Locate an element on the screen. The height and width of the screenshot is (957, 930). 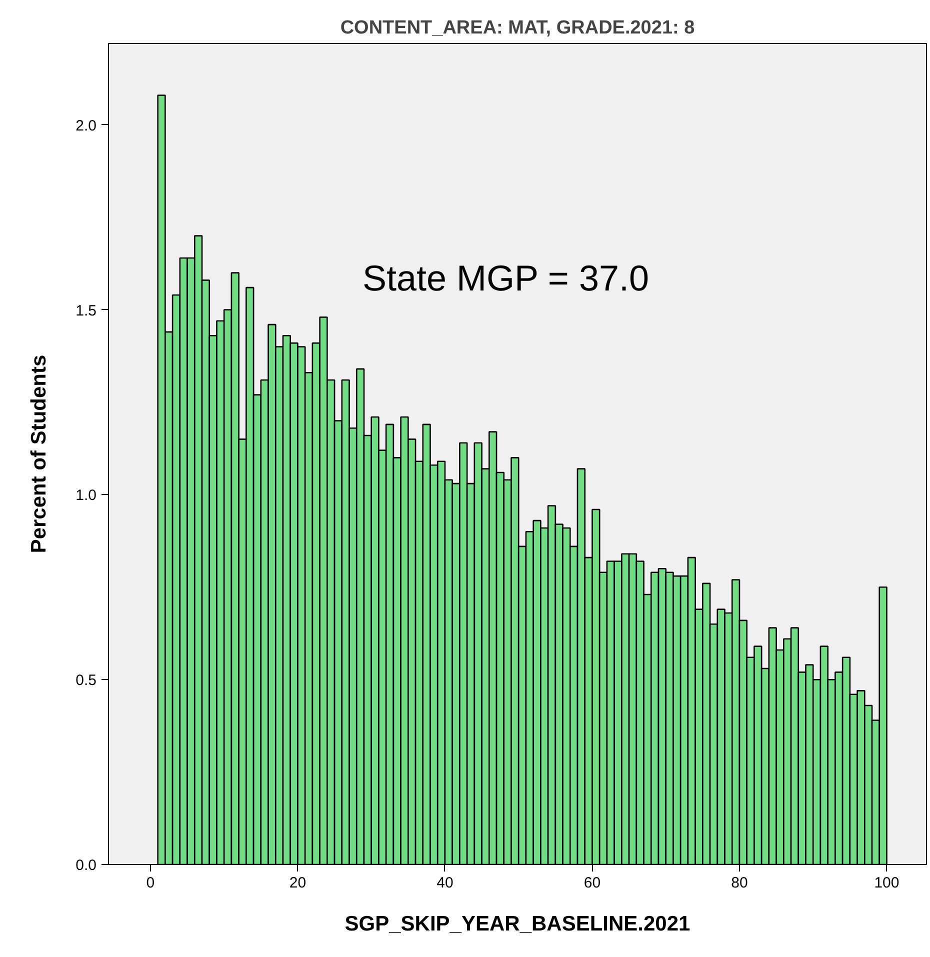
y-tick-label: 0.5 is located at coordinates (86, 681).